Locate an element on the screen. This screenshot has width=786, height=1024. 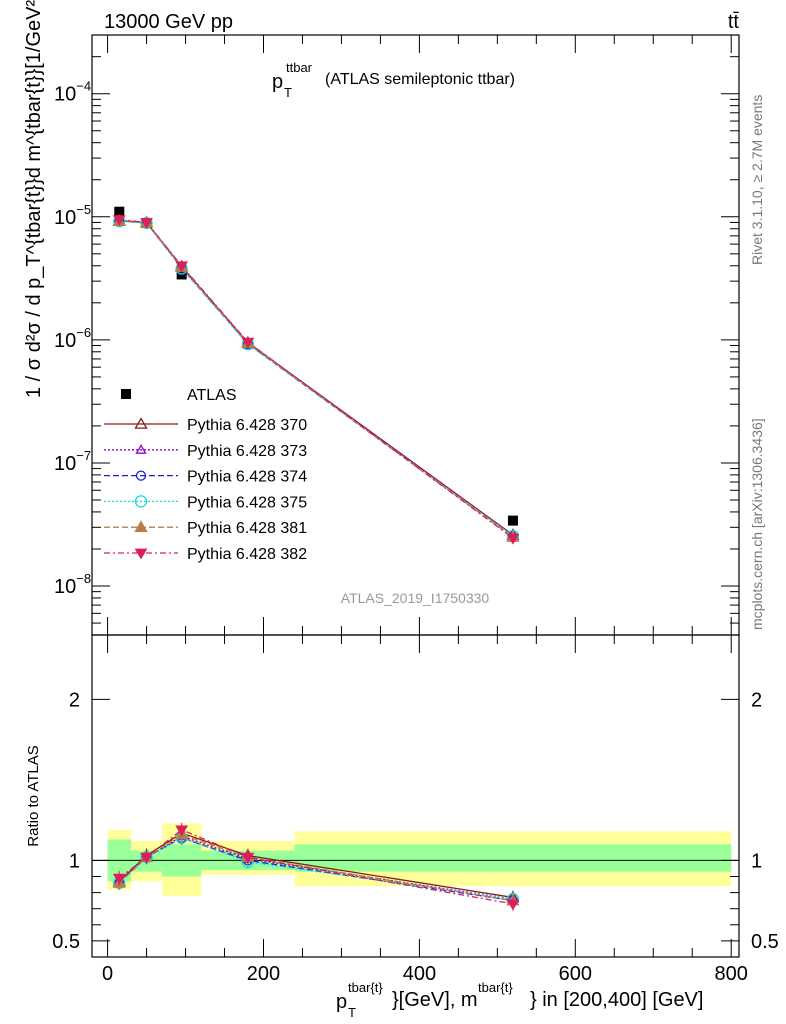
ratio-ytick-label-0: 0.5 is located at coordinates (66, 942).